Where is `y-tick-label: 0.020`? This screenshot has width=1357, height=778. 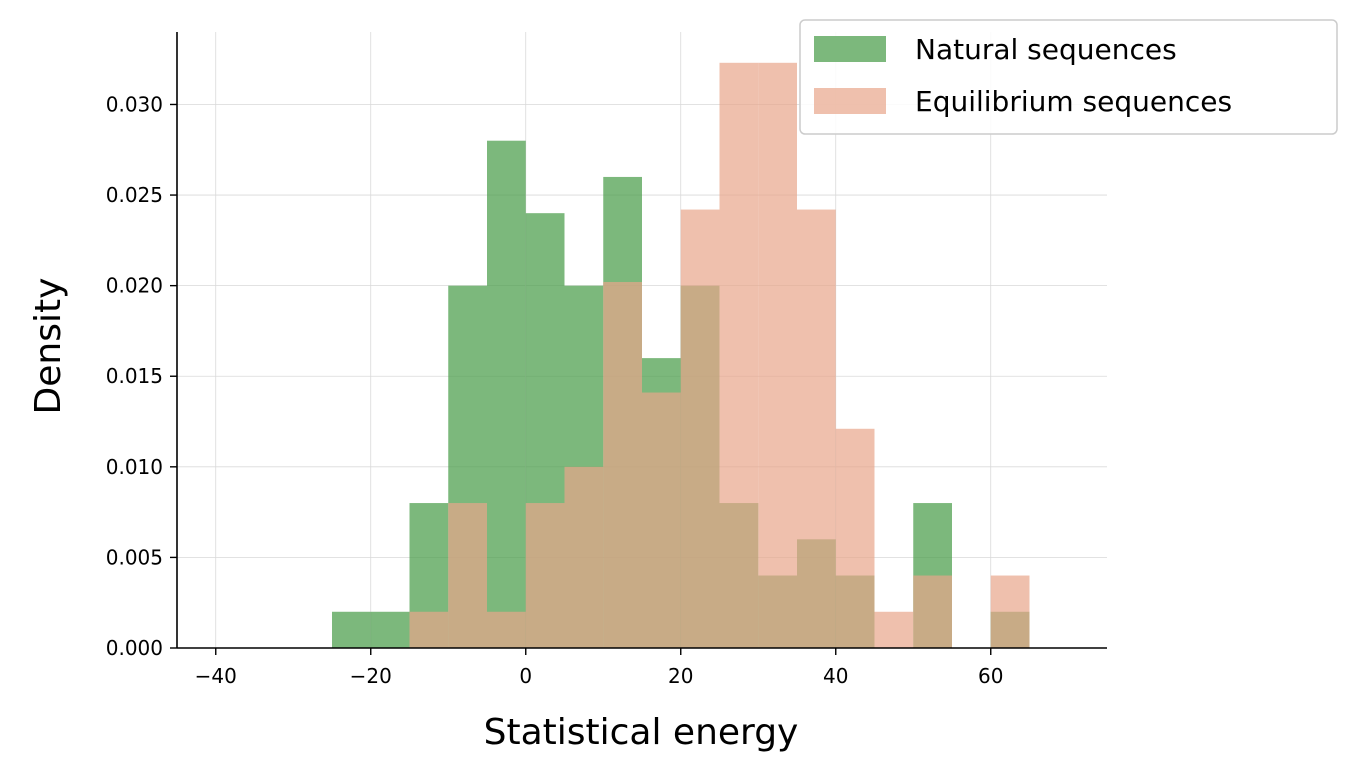 y-tick-label: 0.020 is located at coordinates (134, 286).